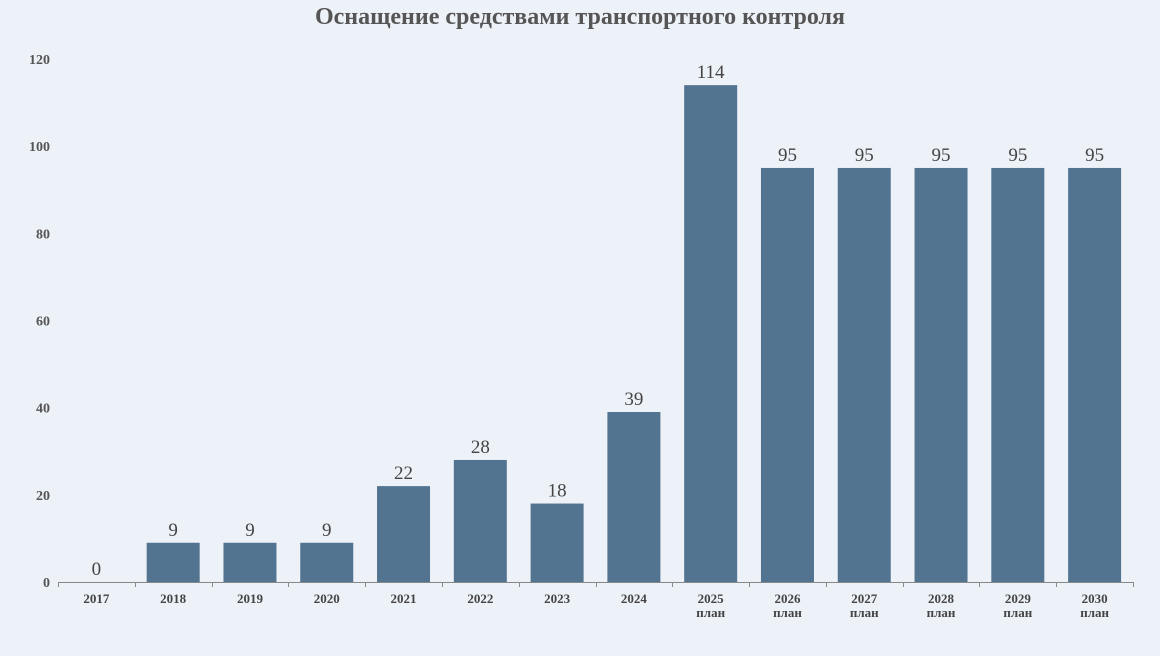  What do you see at coordinates (711, 598) in the screenshot?
I see `x-tick-label: 2025` at bounding box center [711, 598].